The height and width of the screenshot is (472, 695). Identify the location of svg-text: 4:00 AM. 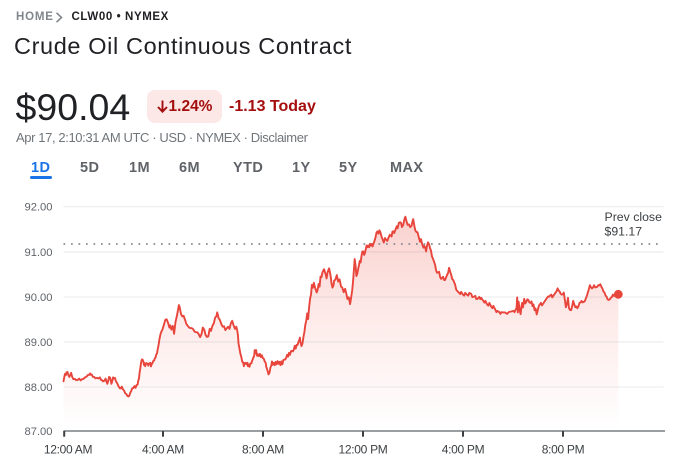
(163, 450).